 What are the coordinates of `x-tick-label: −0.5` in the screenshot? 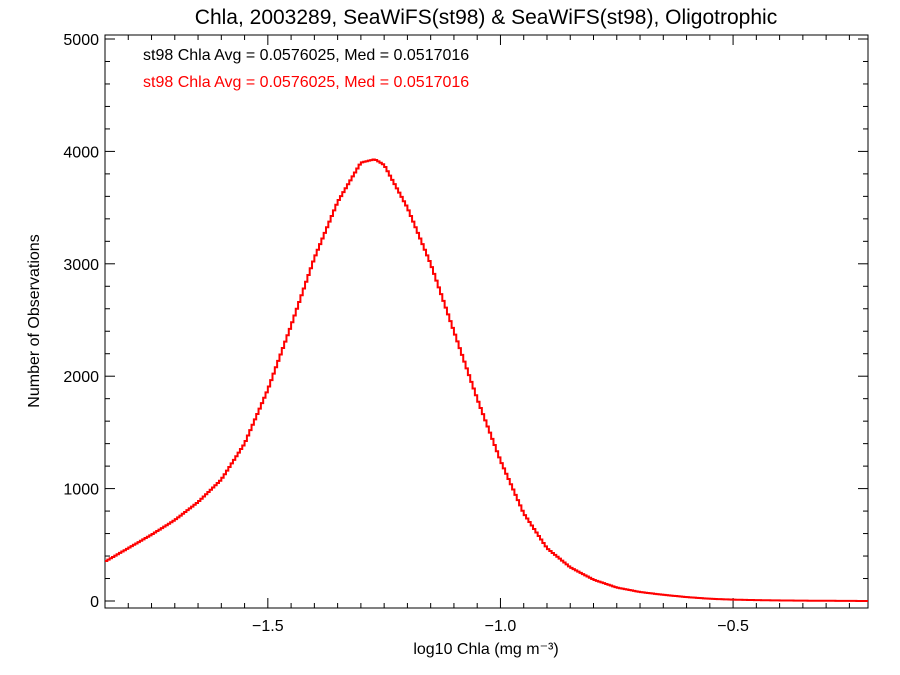 It's located at (733, 626).